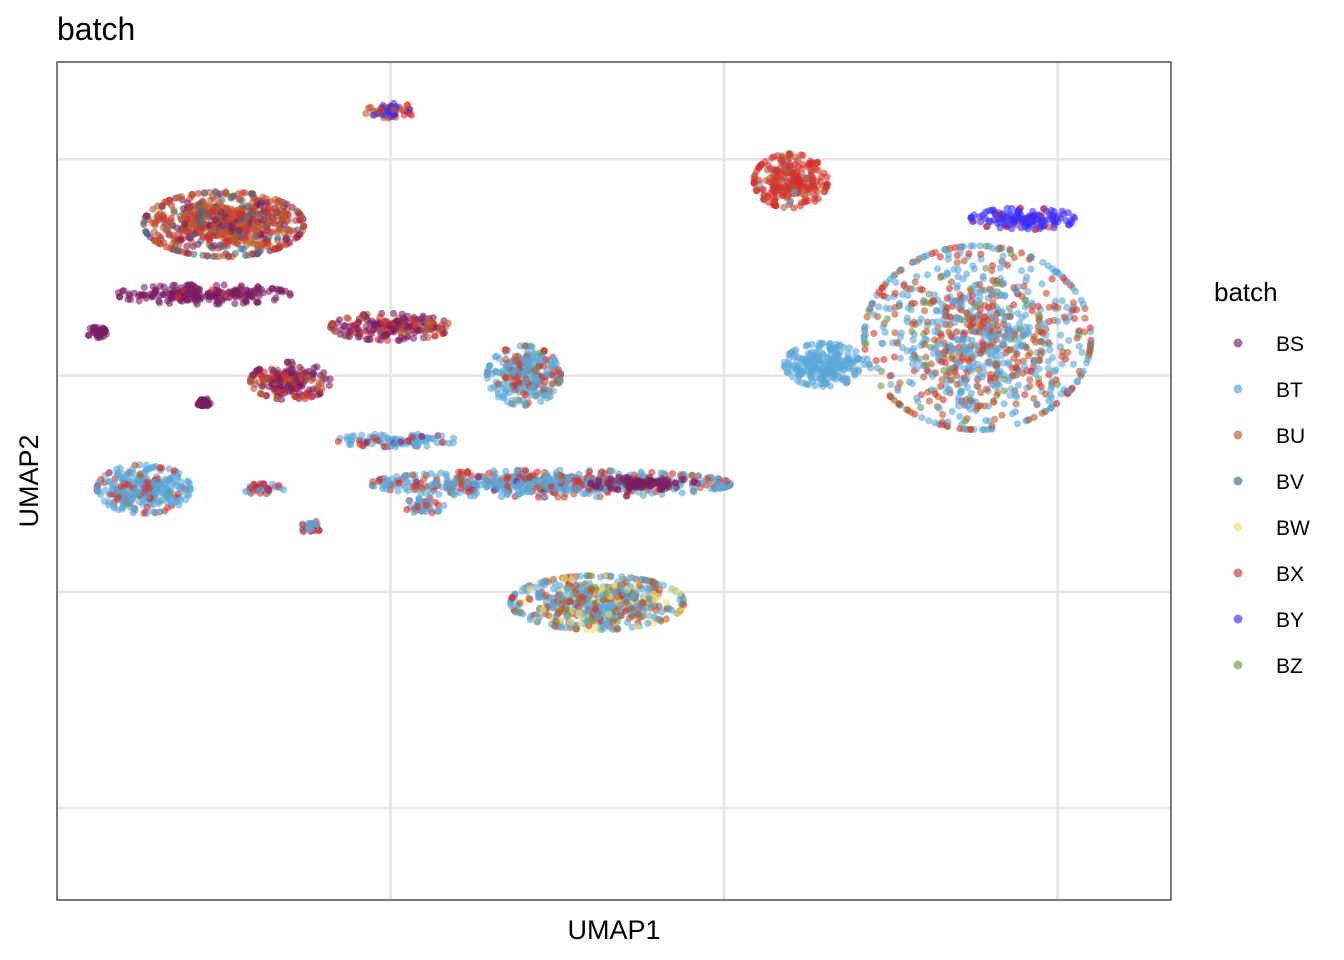 The width and height of the screenshot is (1344, 960). Describe the element at coordinates (1290, 436) in the screenshot. I see `legend-label-BU: BU` at that location.